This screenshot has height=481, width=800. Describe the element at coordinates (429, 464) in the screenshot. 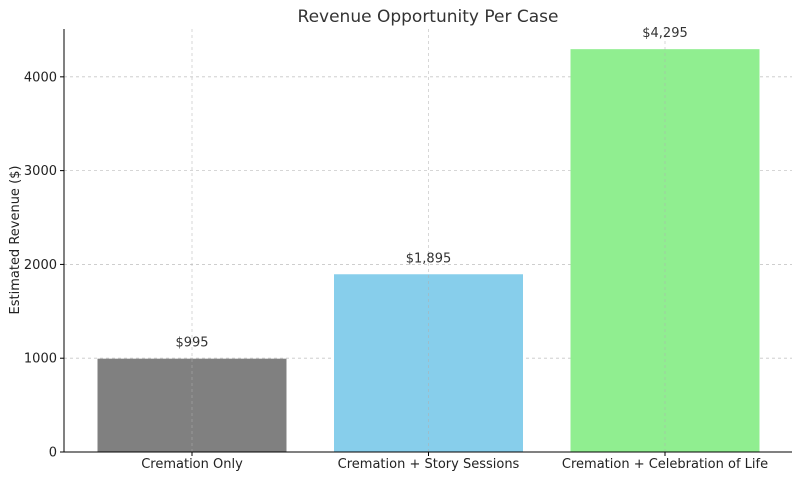

I see `x-tick-label: Cremation + Story Sessions` at that location.